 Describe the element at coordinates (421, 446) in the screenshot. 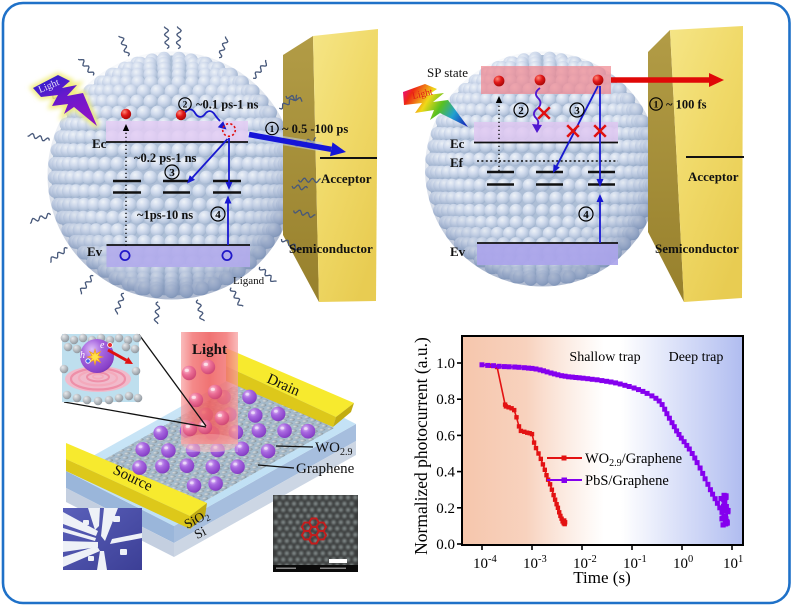

I see `svg-text: Normalized photocurrent (a.u.)` at that location.